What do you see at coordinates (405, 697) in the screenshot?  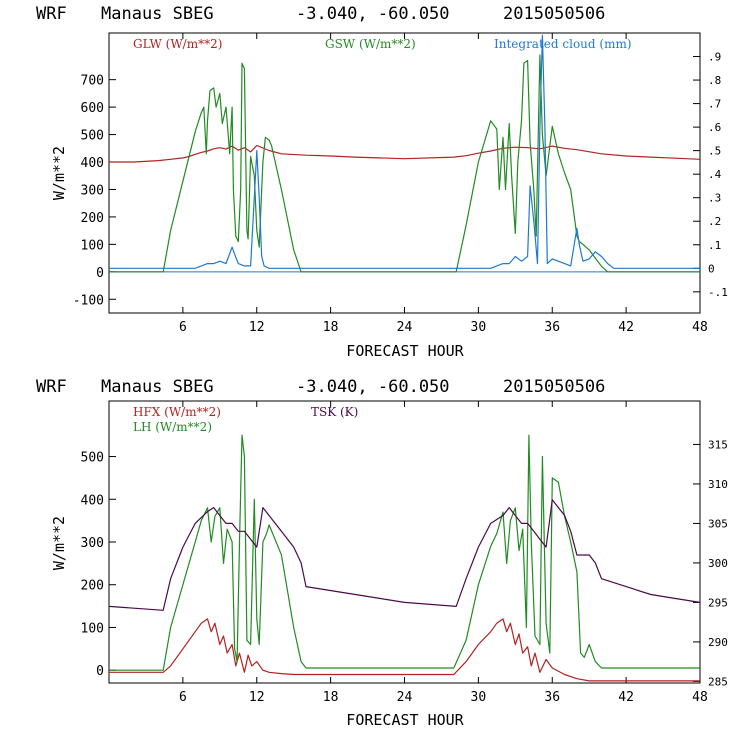 I see `panel2-xtick-label: 24` at bounding box center [405, 697].